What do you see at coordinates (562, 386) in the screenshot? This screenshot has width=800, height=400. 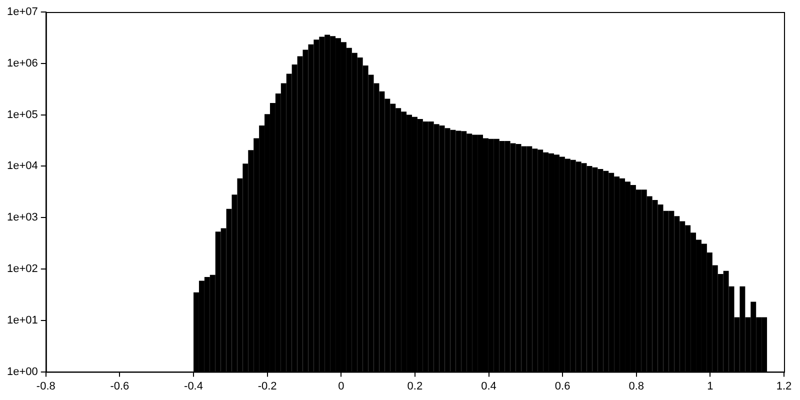 I see `x-tick-label: 0.6` at bounding box center [562, 386].